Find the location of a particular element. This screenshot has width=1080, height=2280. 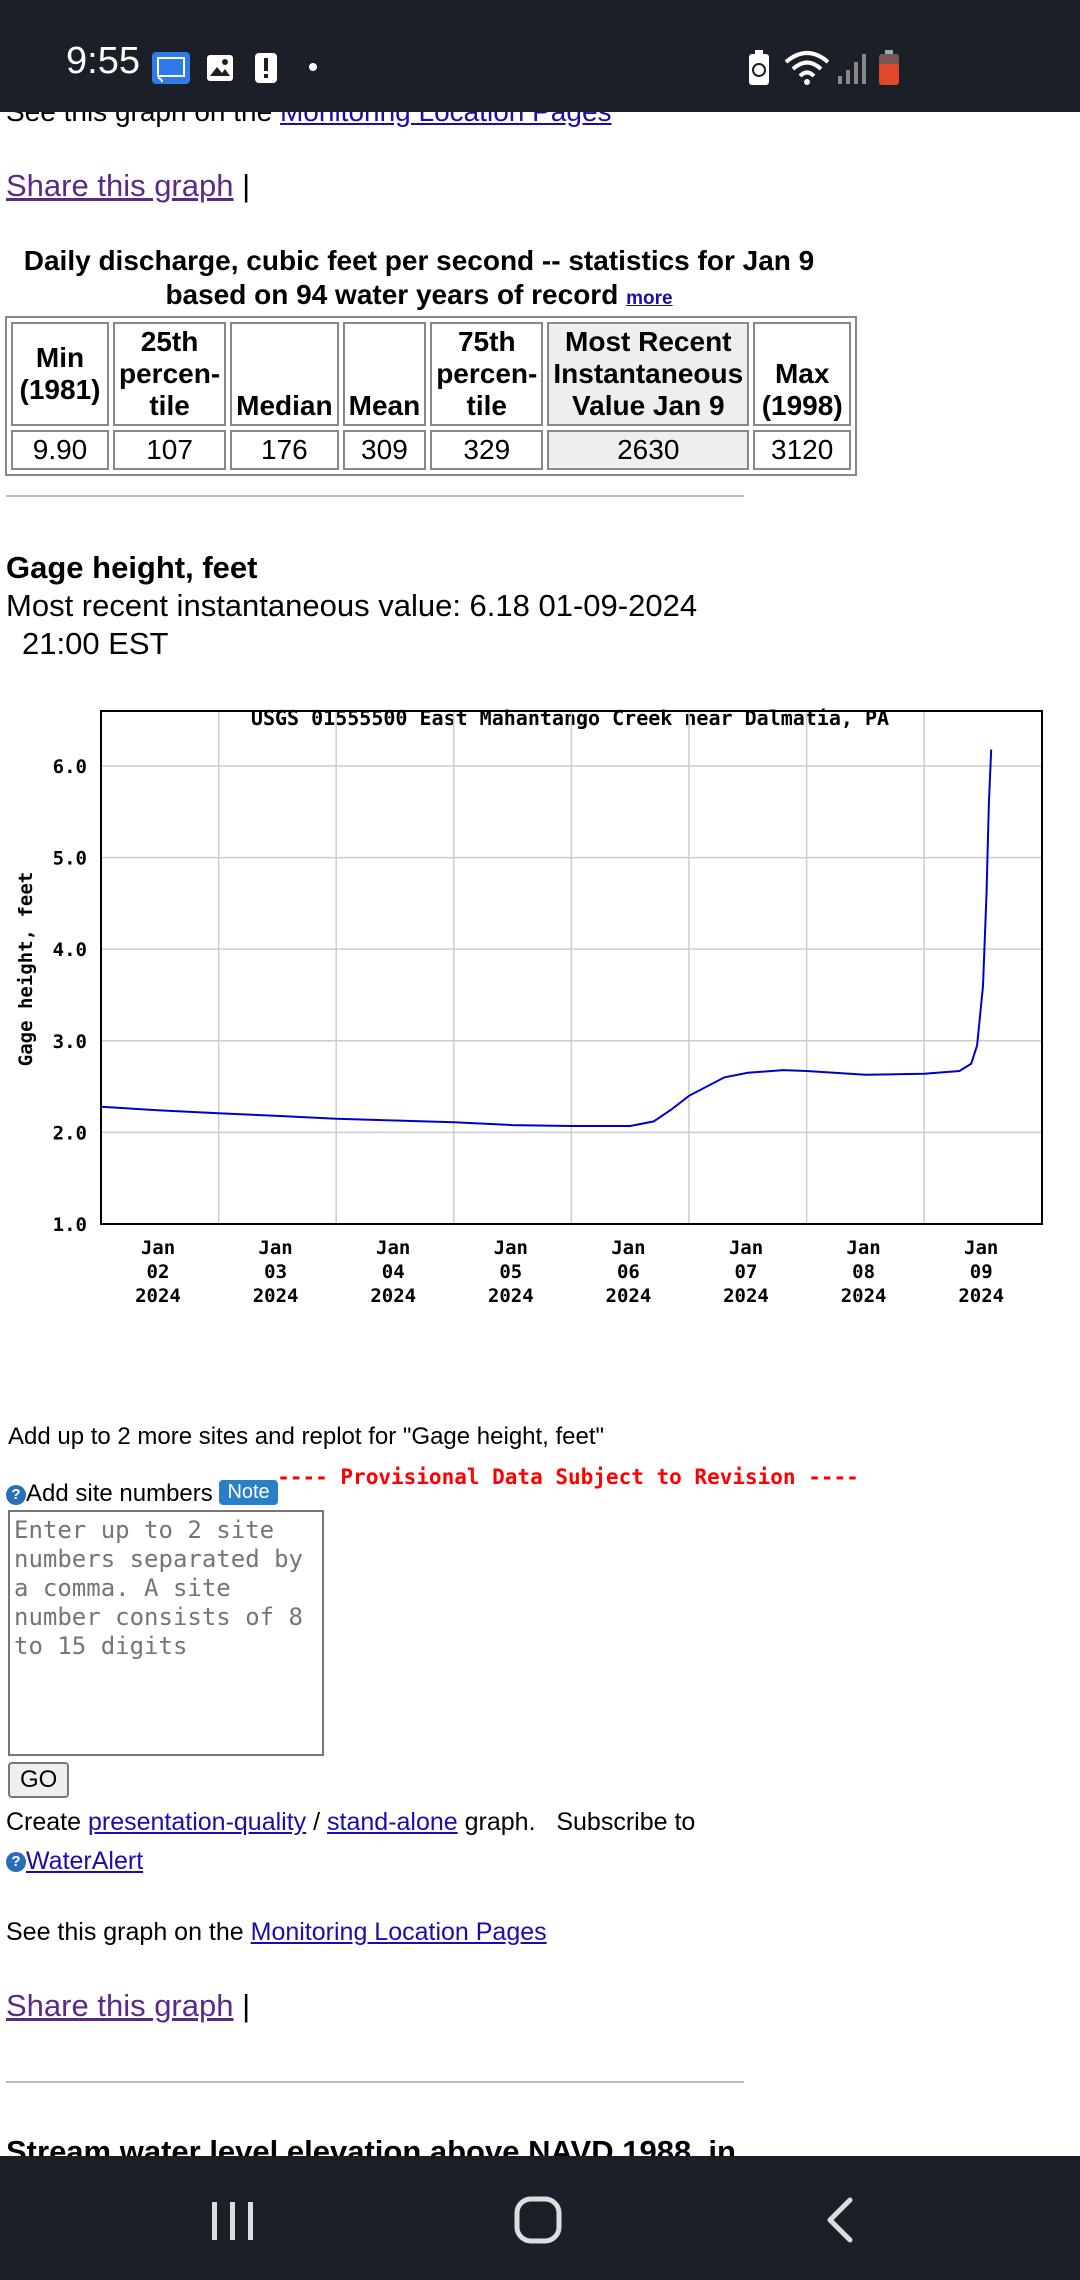

wateralert-help-icon: ? is located at coordinates (16, 1862).